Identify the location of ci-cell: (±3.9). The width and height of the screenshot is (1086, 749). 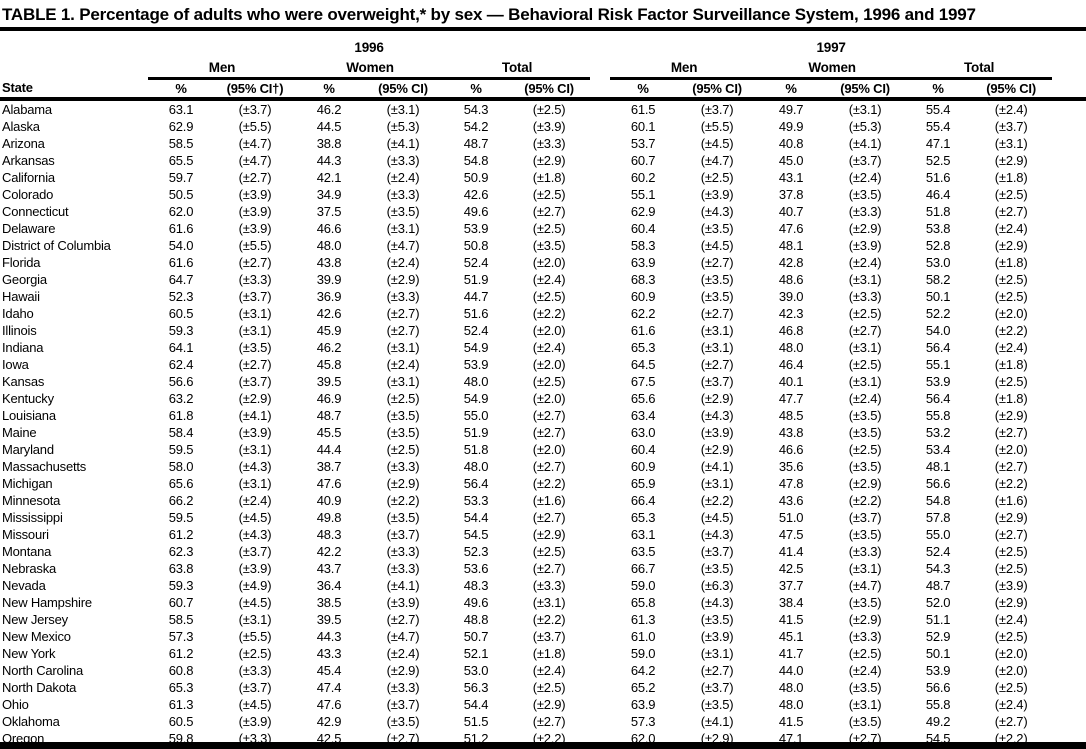
(255, 228).